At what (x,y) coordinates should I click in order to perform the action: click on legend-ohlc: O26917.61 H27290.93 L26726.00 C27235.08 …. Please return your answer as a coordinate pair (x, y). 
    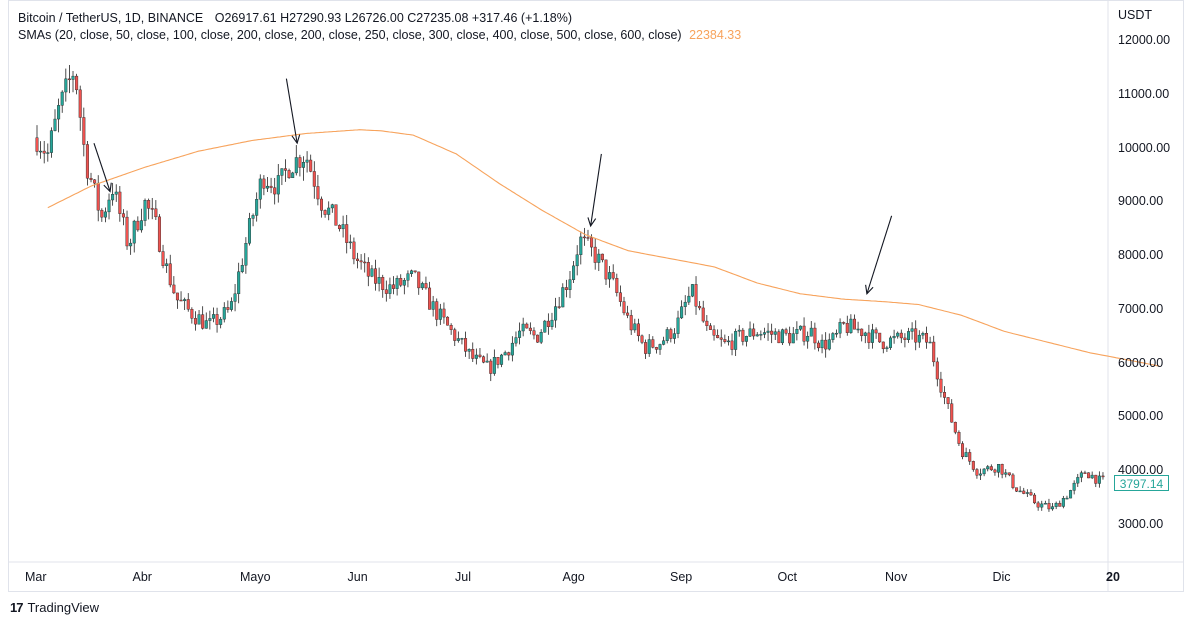
    Looking at the image, I should click on (393, 18).